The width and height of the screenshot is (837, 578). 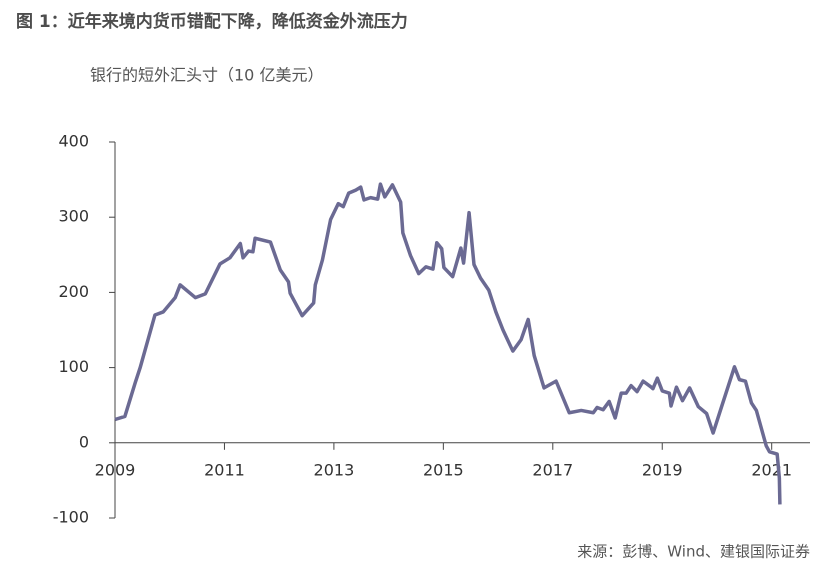 I want to click on x-tick-label: 2019, so click(x=662, y=469).